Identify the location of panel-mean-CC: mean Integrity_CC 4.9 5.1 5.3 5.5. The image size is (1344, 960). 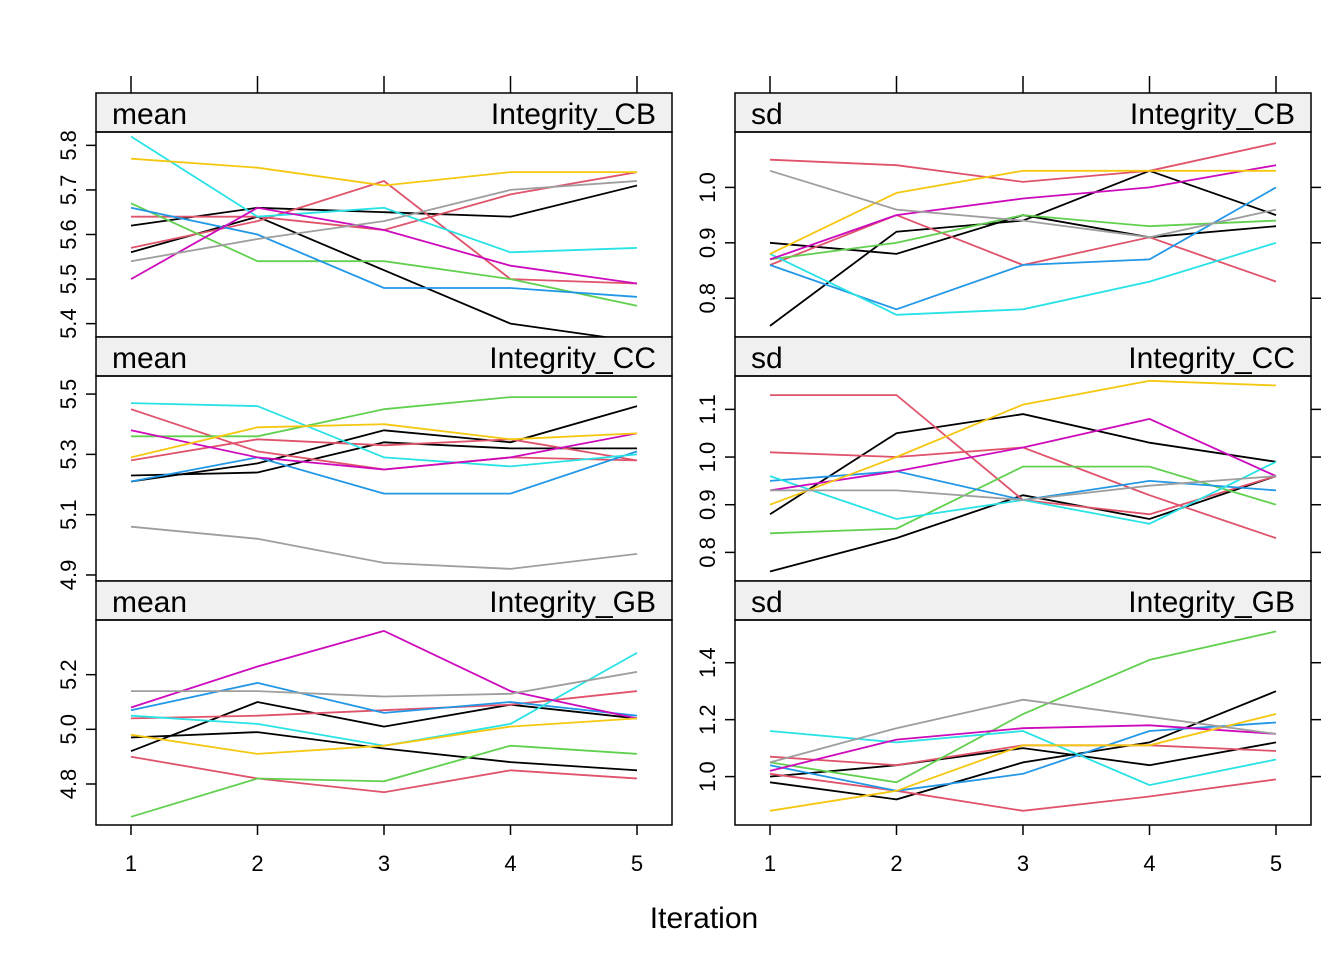
(364, 463).